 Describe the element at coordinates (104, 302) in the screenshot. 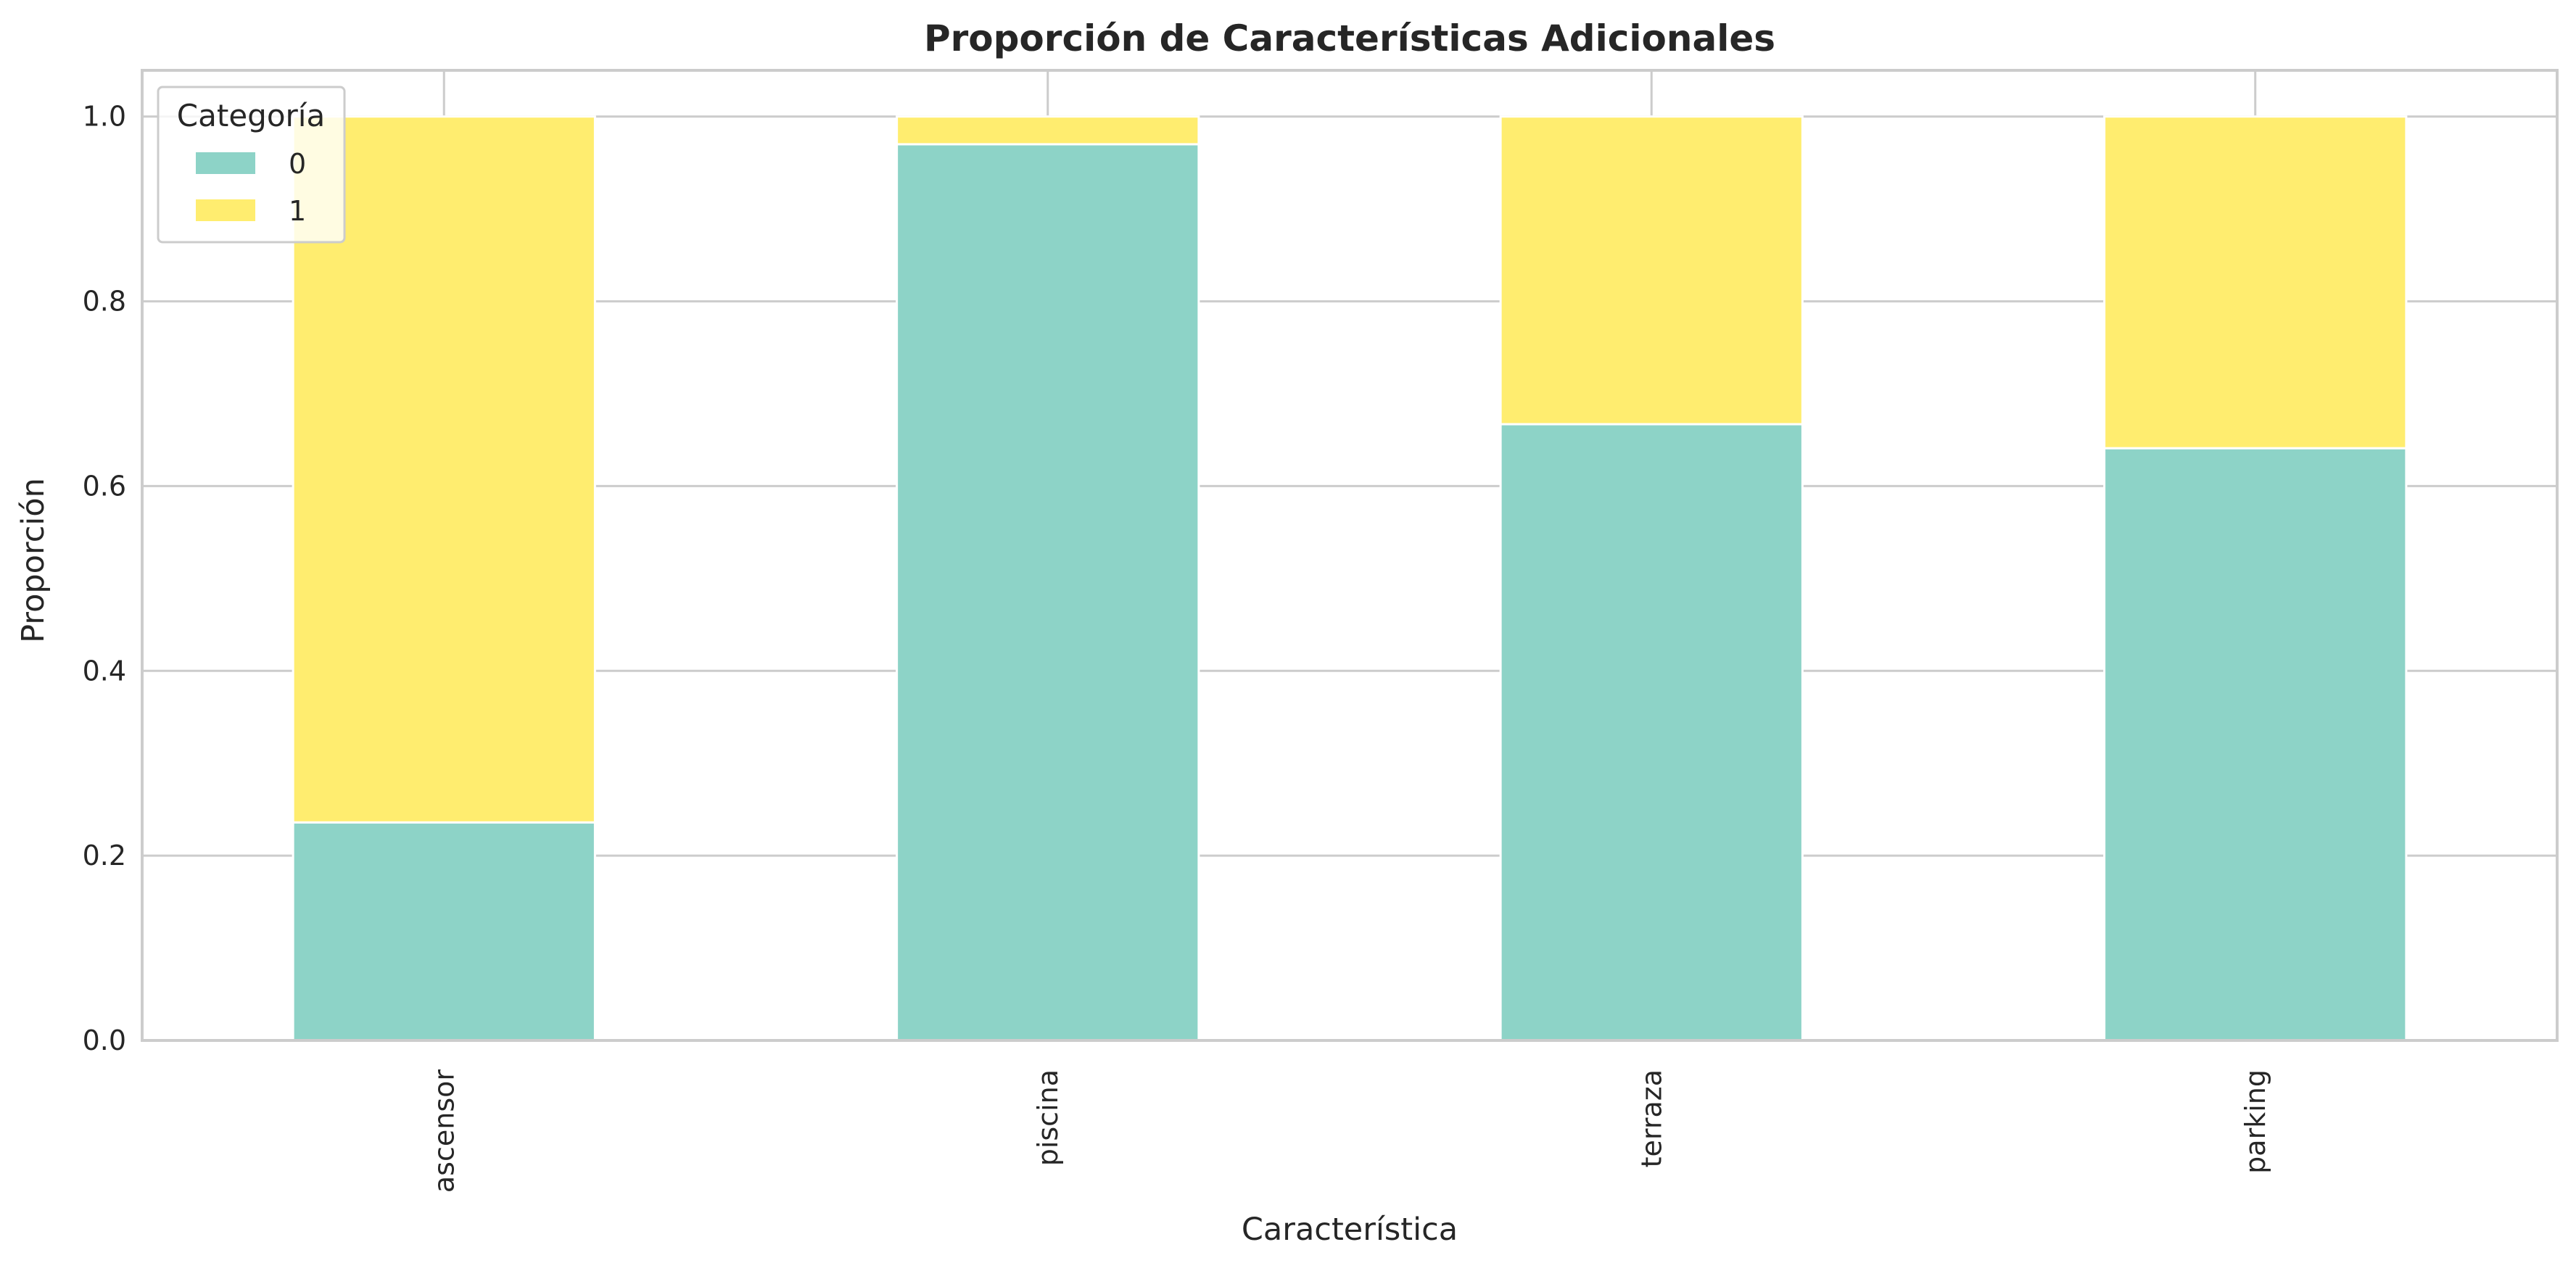

I see `y-tick-label: 0.8` at that location.